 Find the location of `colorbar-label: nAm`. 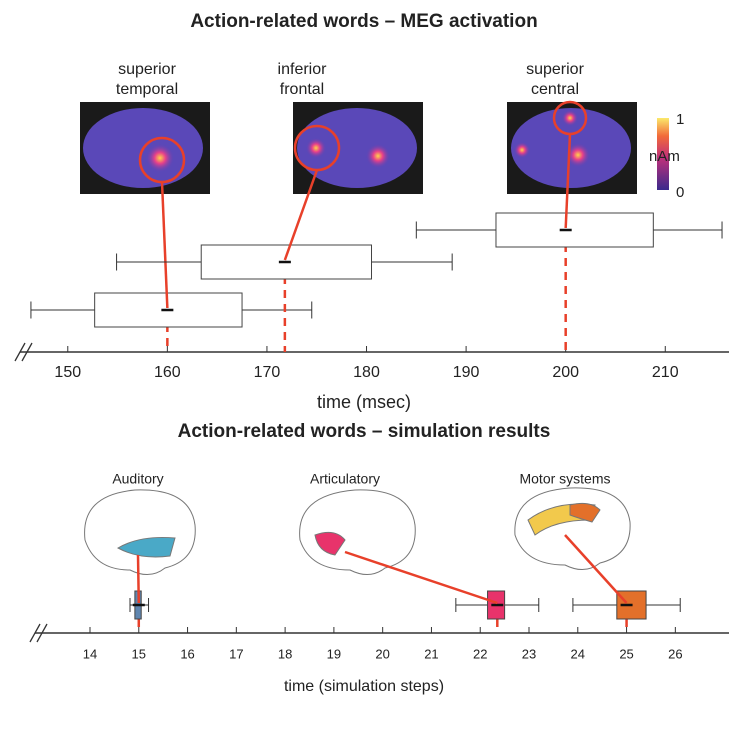

colorbar-label: nAm is located at coordinates (664, 156).